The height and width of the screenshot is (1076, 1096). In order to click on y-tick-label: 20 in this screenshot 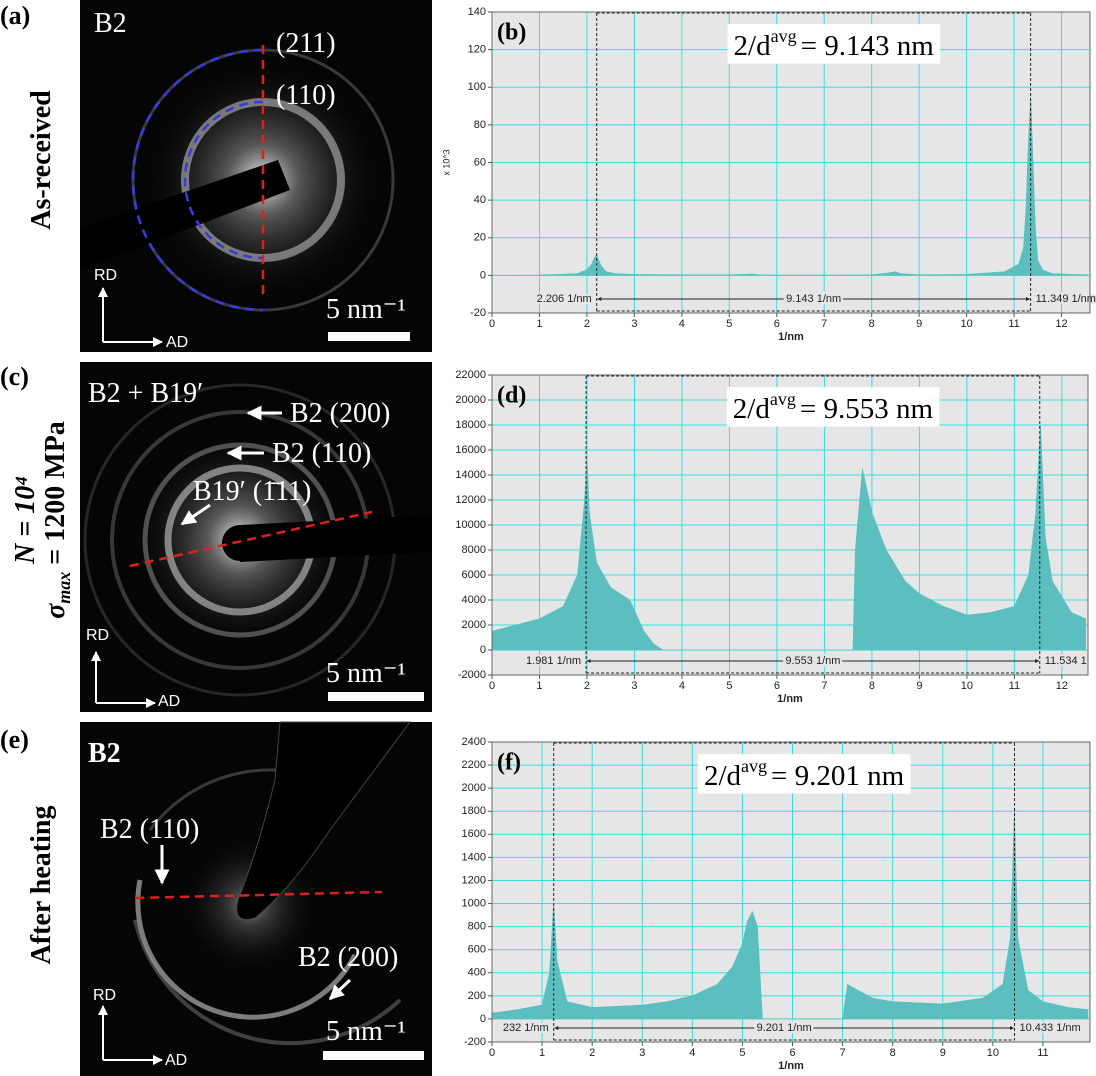, I will do `click(480, 238)`.